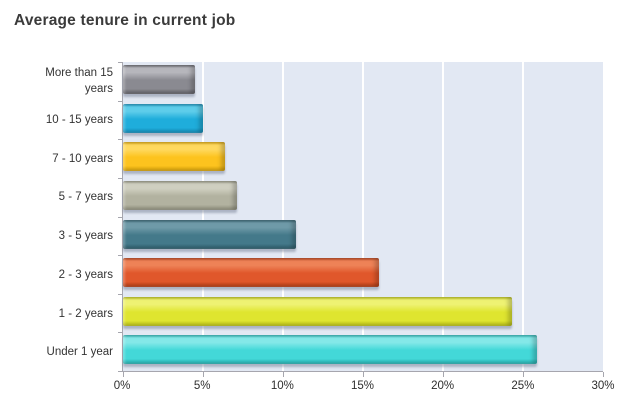 This screenshot has width=628, height=415. Describe the element at coordinates (523, 386) in the screenshot. I see `x-axis-label-25: 25%` at that location.